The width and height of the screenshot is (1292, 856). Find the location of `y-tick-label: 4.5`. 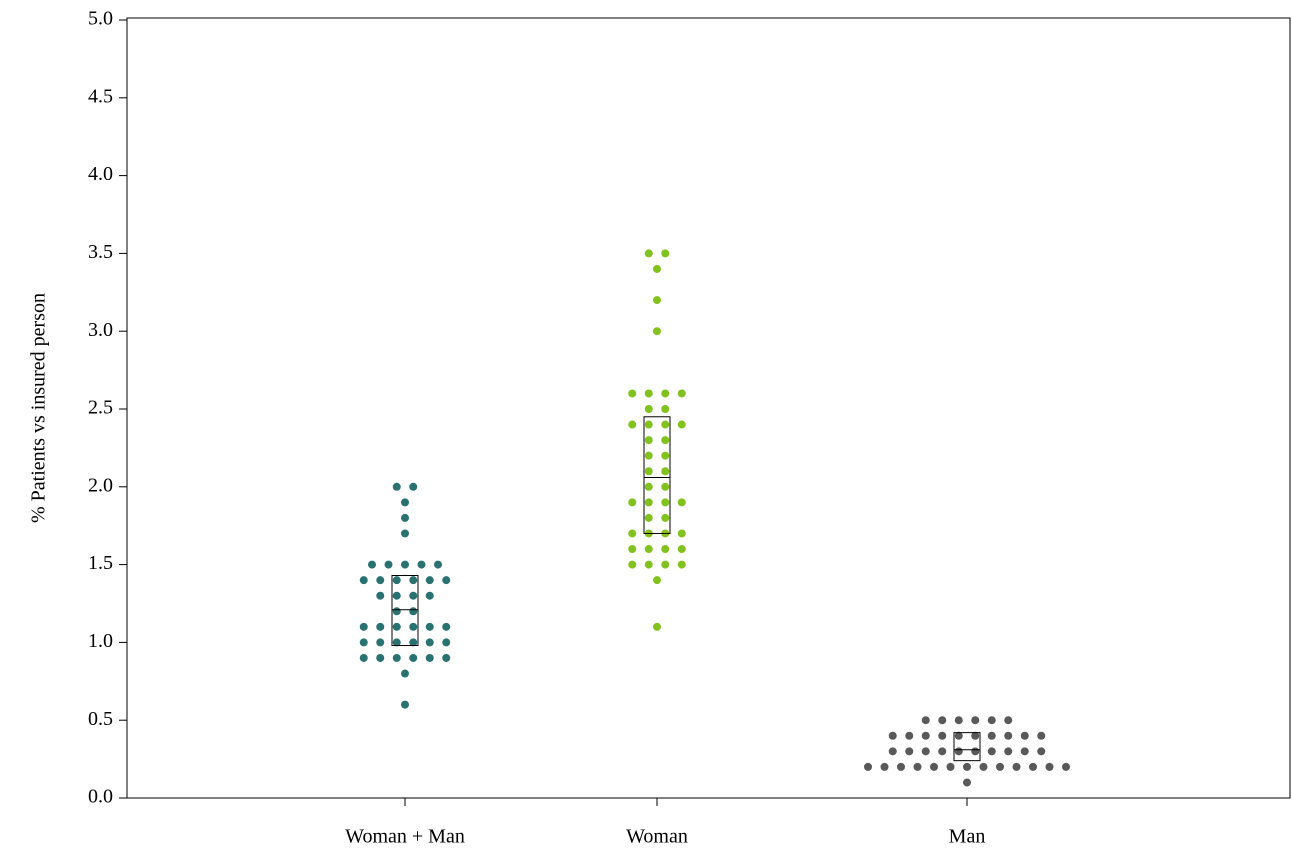

y-tick-label: 4.5 is located at coordinates (100, 96).